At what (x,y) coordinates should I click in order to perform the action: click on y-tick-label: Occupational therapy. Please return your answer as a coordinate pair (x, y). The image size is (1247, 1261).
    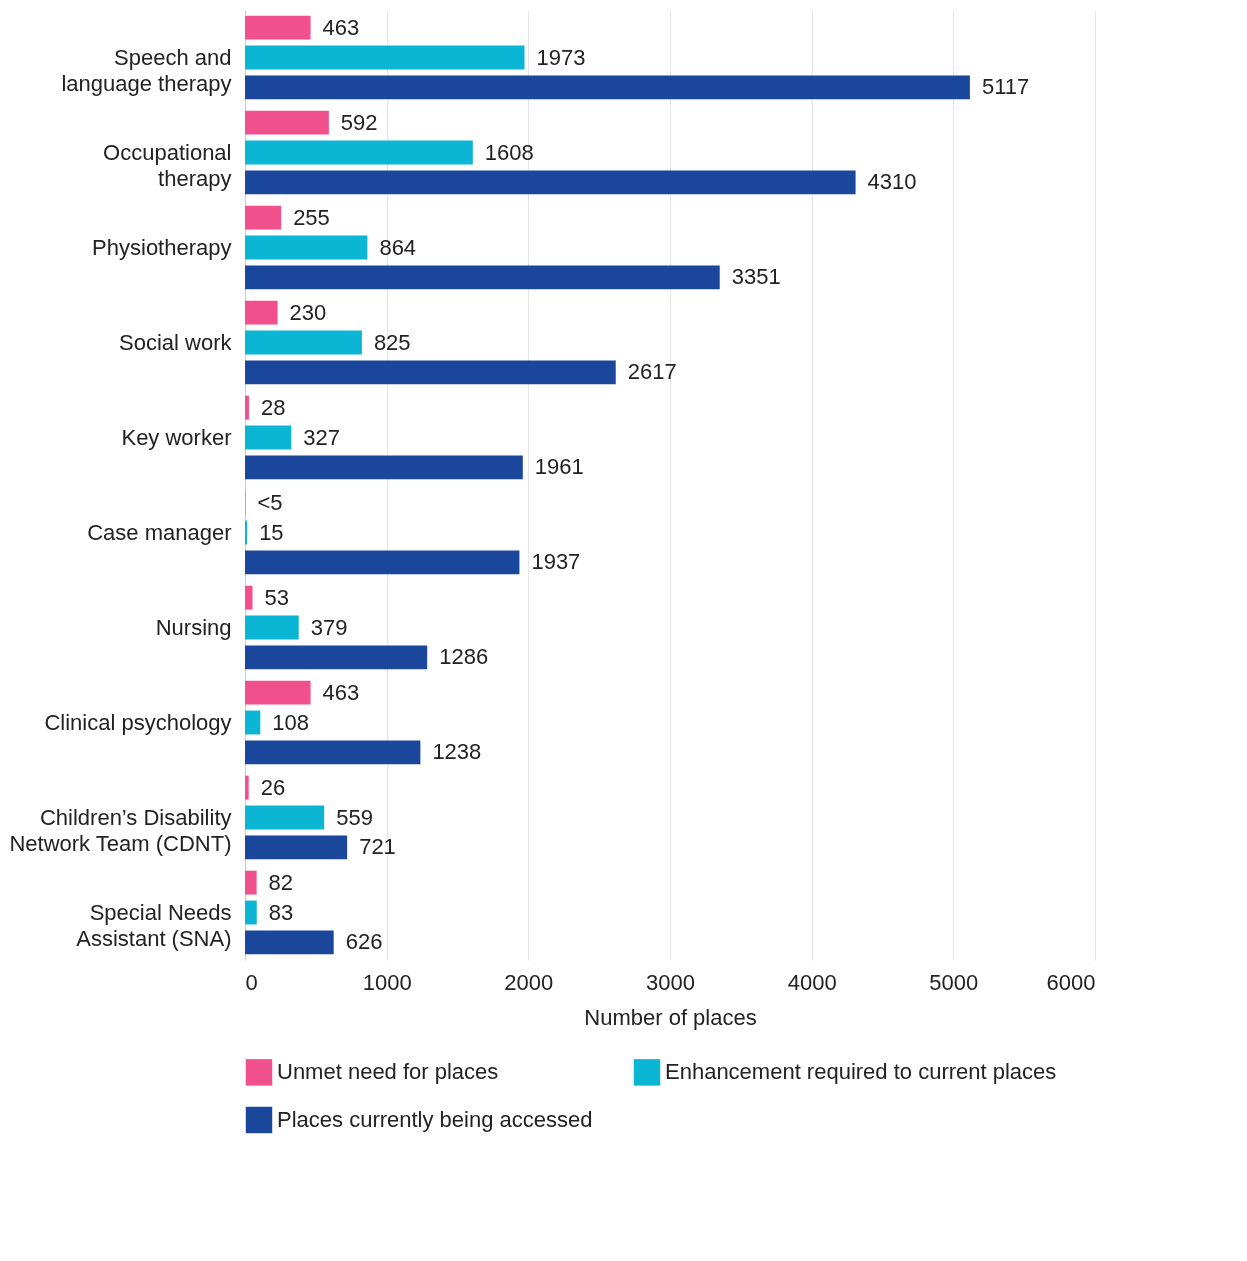
    Looking at the image, I should click on (167, 165).